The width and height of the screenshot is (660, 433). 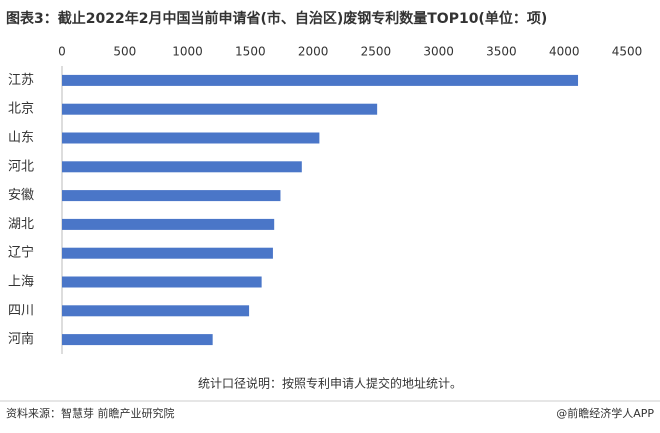 I want to click on x-tick-label: 2500, so click(x=376, y=52).